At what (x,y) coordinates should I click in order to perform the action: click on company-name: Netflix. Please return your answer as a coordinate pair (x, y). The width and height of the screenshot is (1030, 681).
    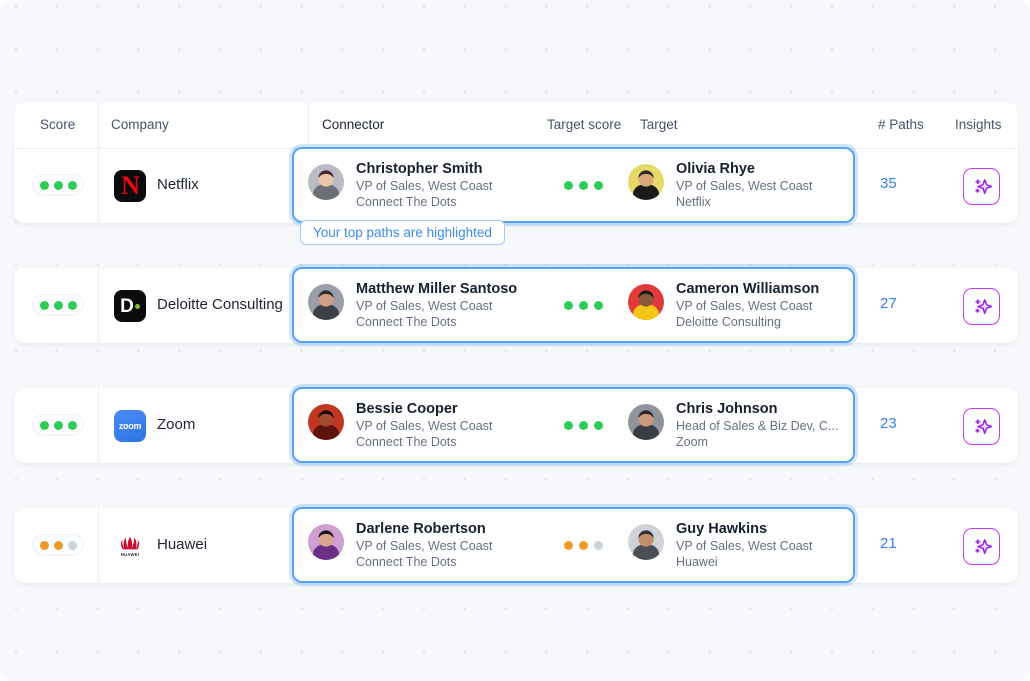
    Looking at the image, I should click on (178, 184).